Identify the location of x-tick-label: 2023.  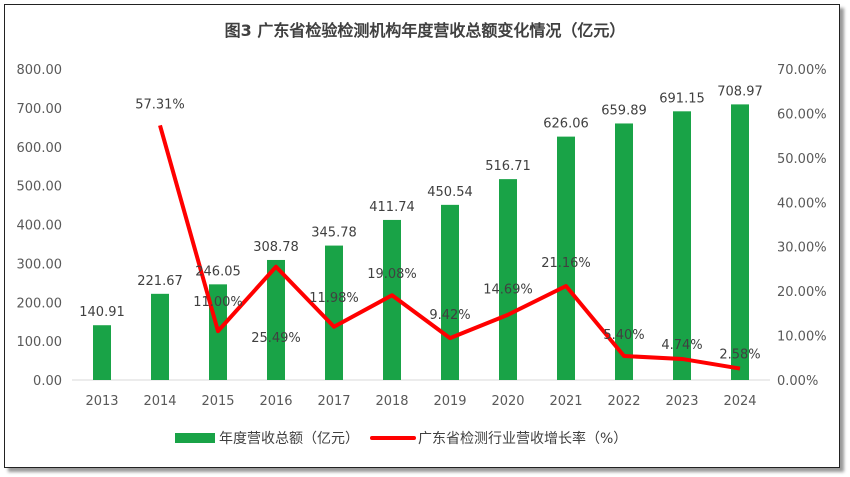
(681, 401).